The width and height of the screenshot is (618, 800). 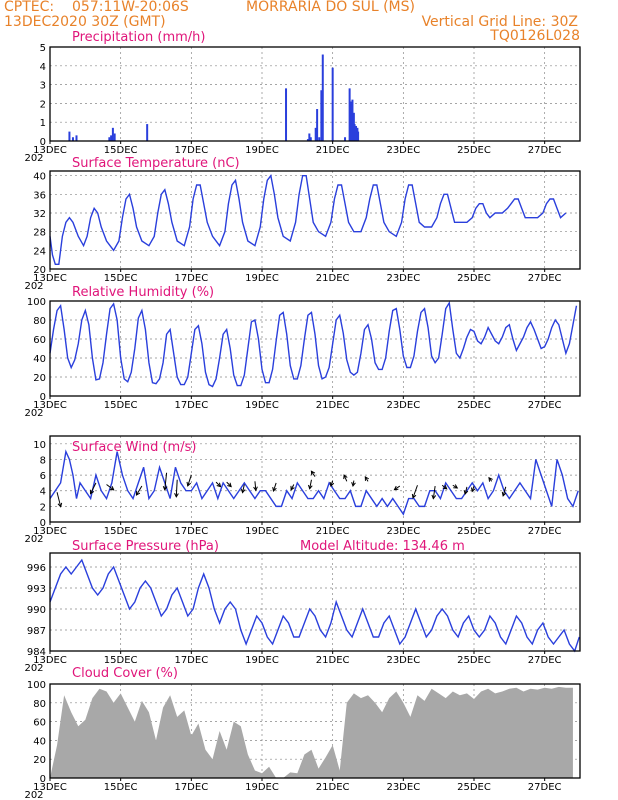 I want to click on y-tick-label: 20, so click(x=39, y=760).